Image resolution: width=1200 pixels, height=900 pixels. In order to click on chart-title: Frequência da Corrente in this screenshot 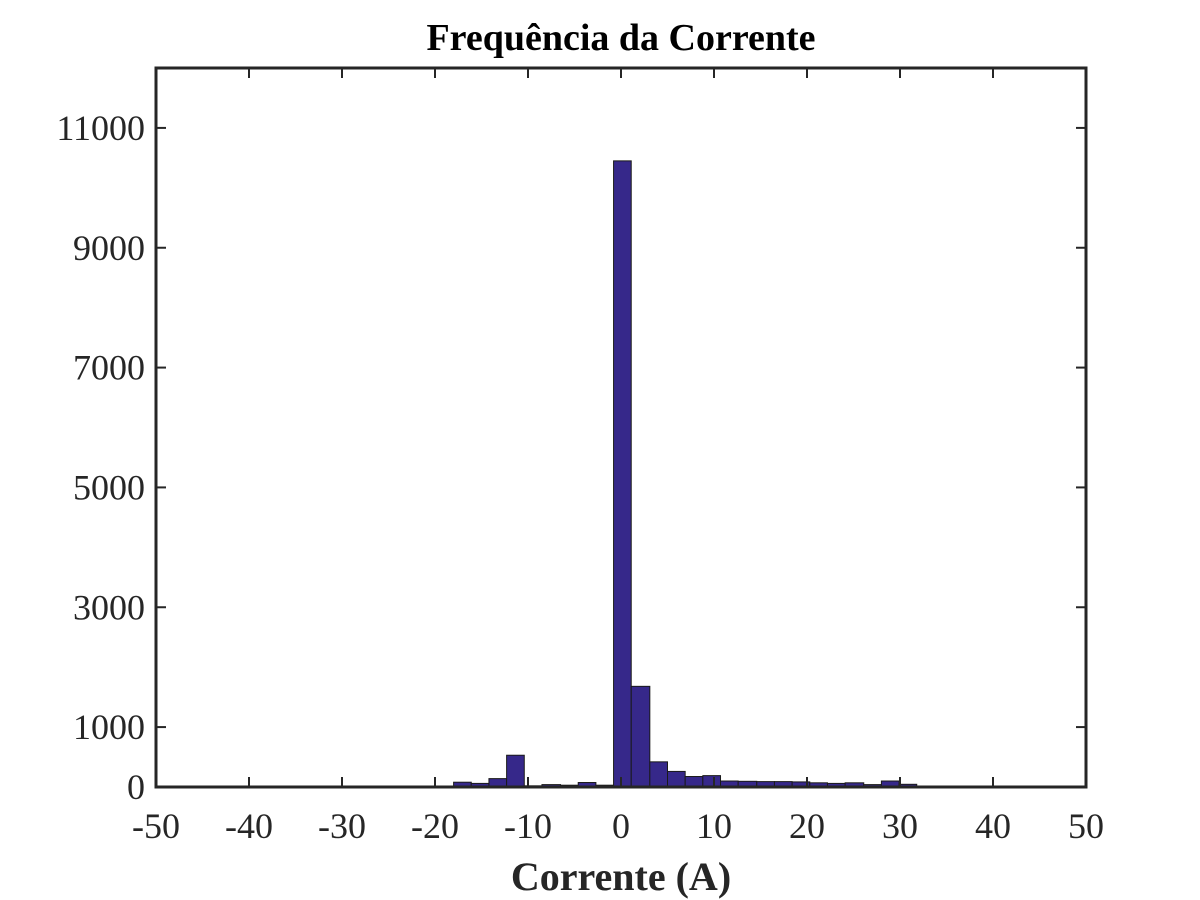, I will do `click(620, 38)`.